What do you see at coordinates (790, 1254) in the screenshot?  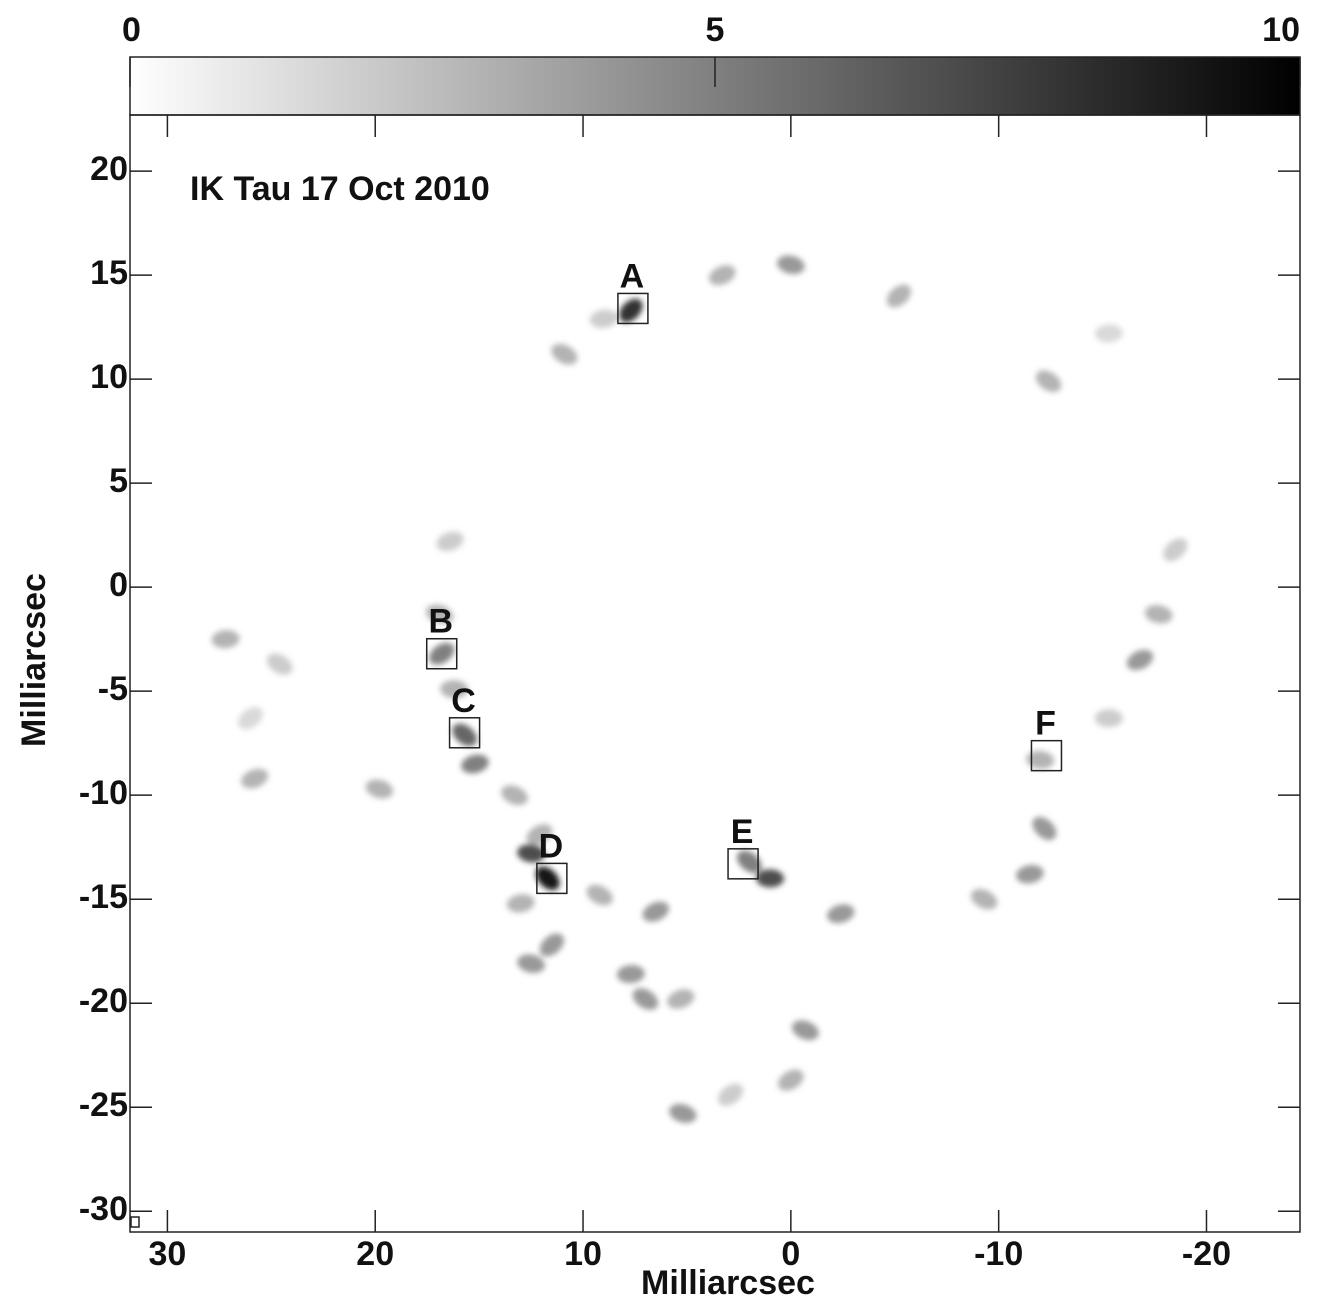 I see `x-tick-label: 0` at bounding box center [790, 1254].